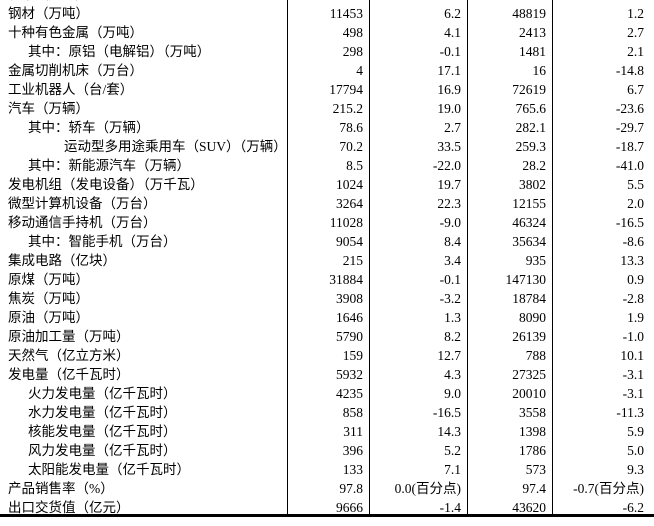 Image resolution: width=654 pixels, height=526 pixels. I want to click on value-cell-4: 0.9, so click(635, 279).